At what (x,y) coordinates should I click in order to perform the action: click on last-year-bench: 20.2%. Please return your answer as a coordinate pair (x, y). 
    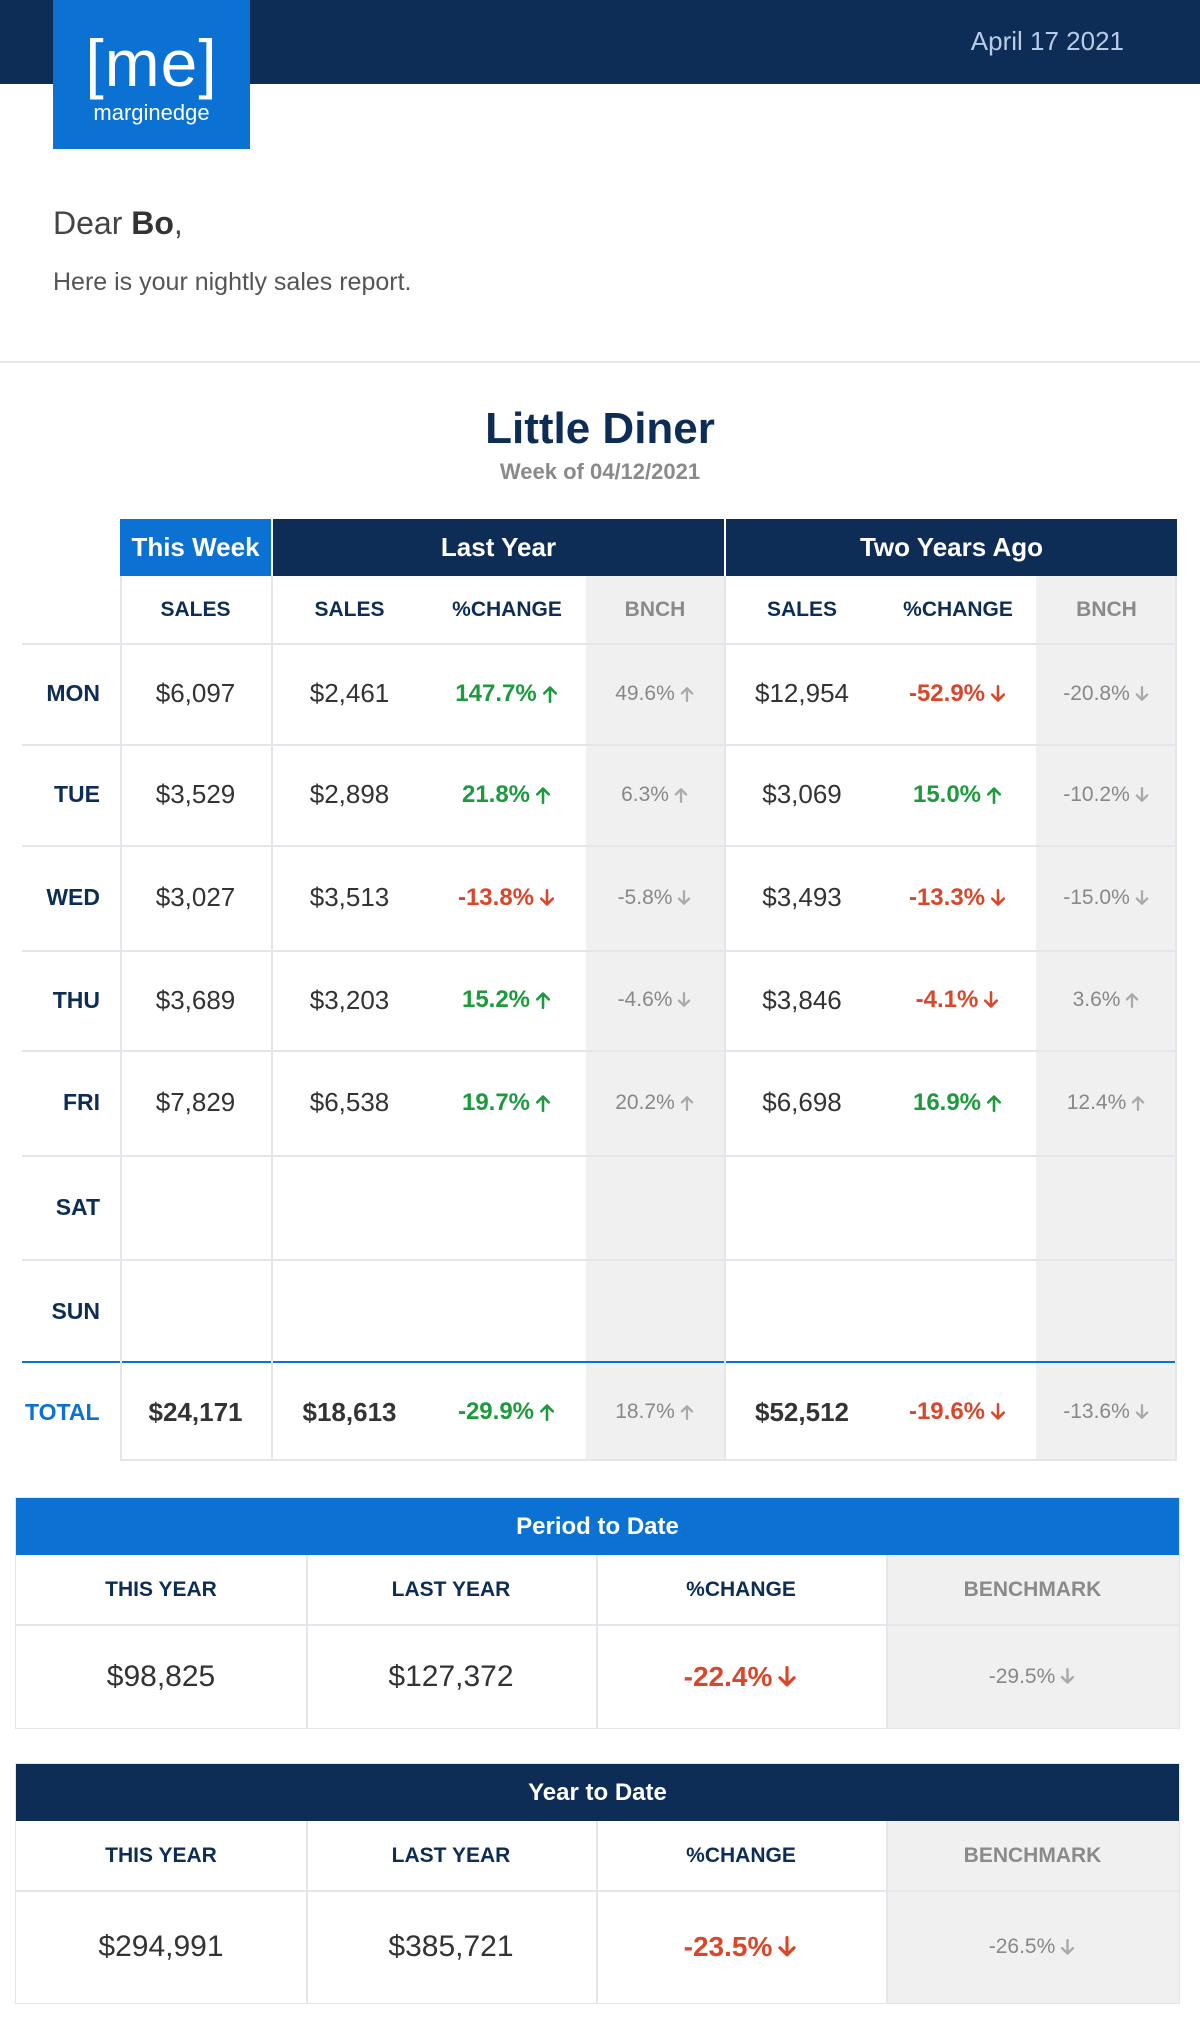
    Looking at the image, I should click on (655, 1102).